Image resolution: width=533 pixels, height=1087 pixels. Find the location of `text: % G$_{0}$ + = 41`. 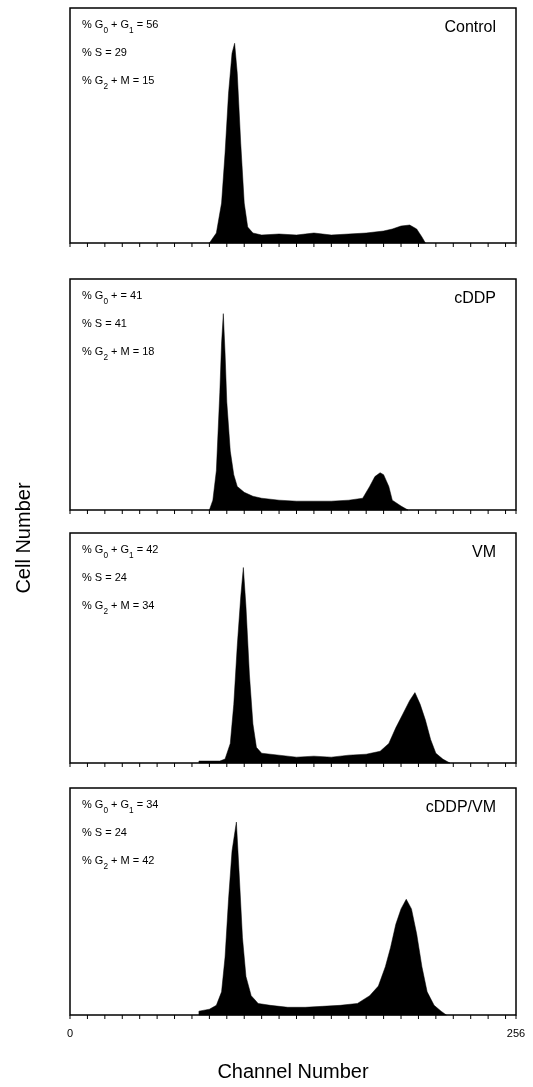

text: % G$_{0}$ + = 41 is located at coordinates (112, 297).